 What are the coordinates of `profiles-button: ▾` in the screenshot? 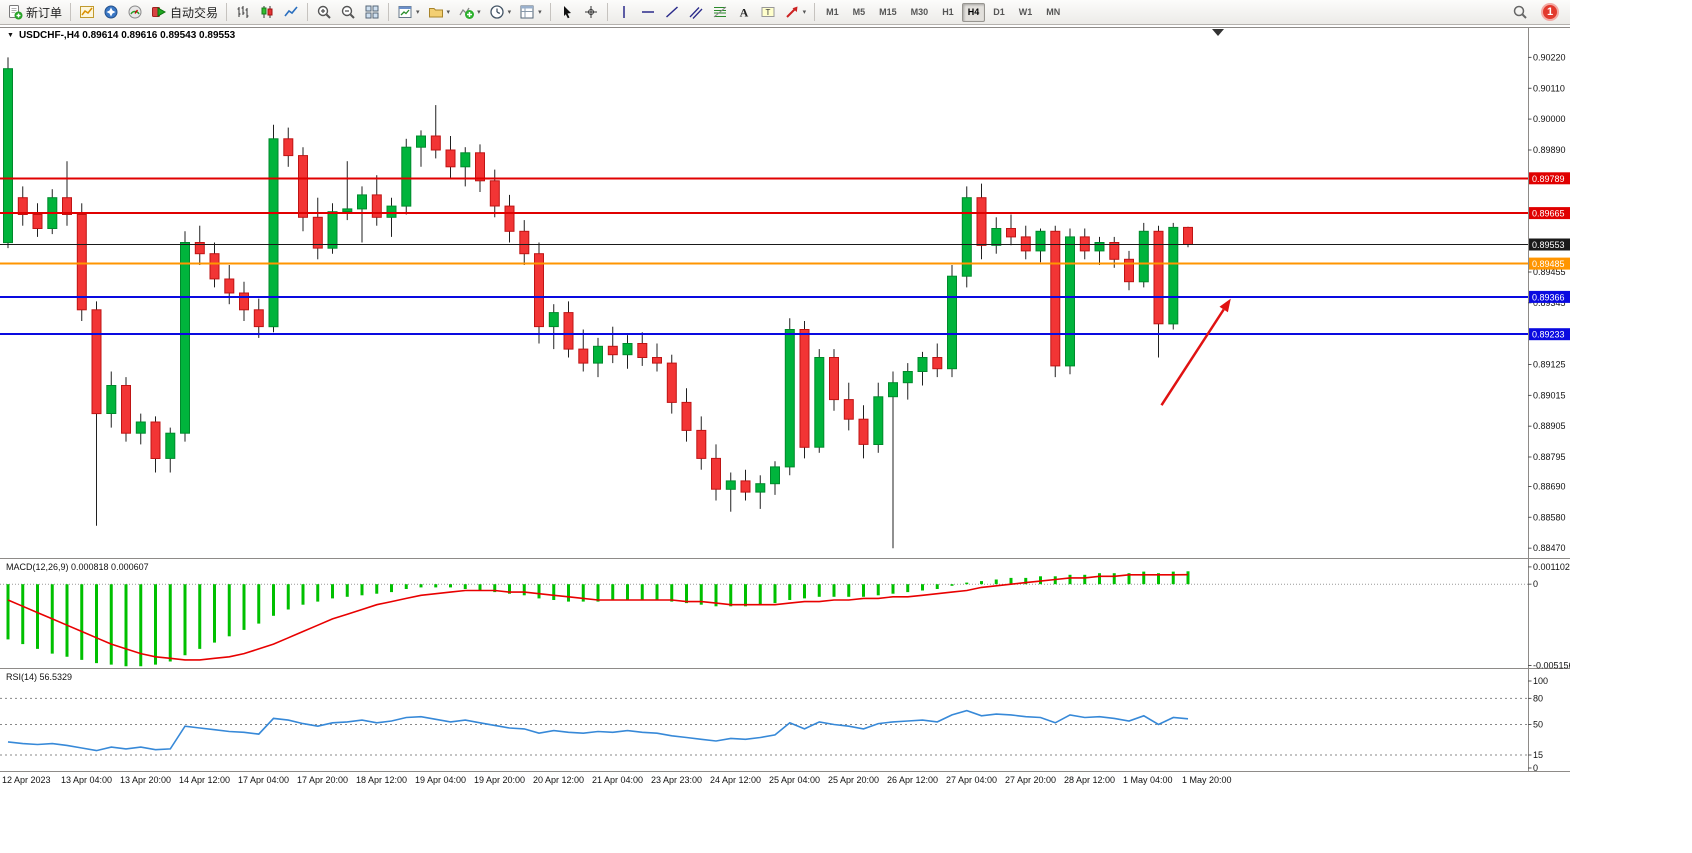 It's located at (439, 12).